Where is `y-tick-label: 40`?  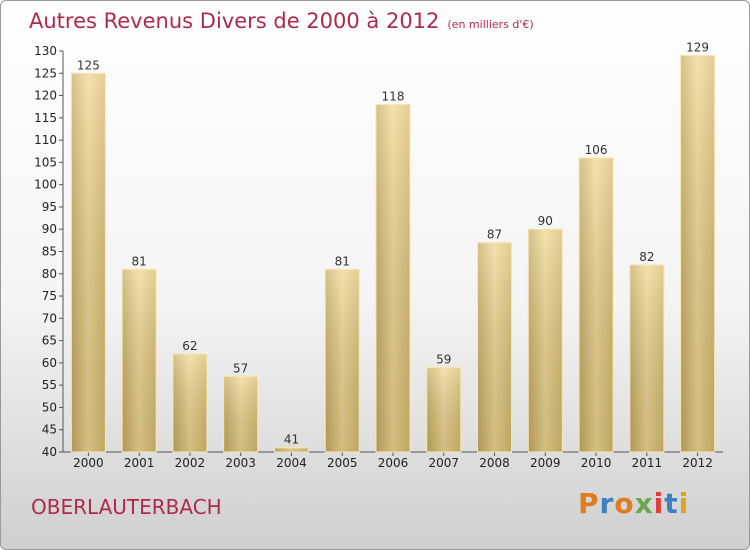 y-tick-label: 40 is located at coordinates (49, 452).